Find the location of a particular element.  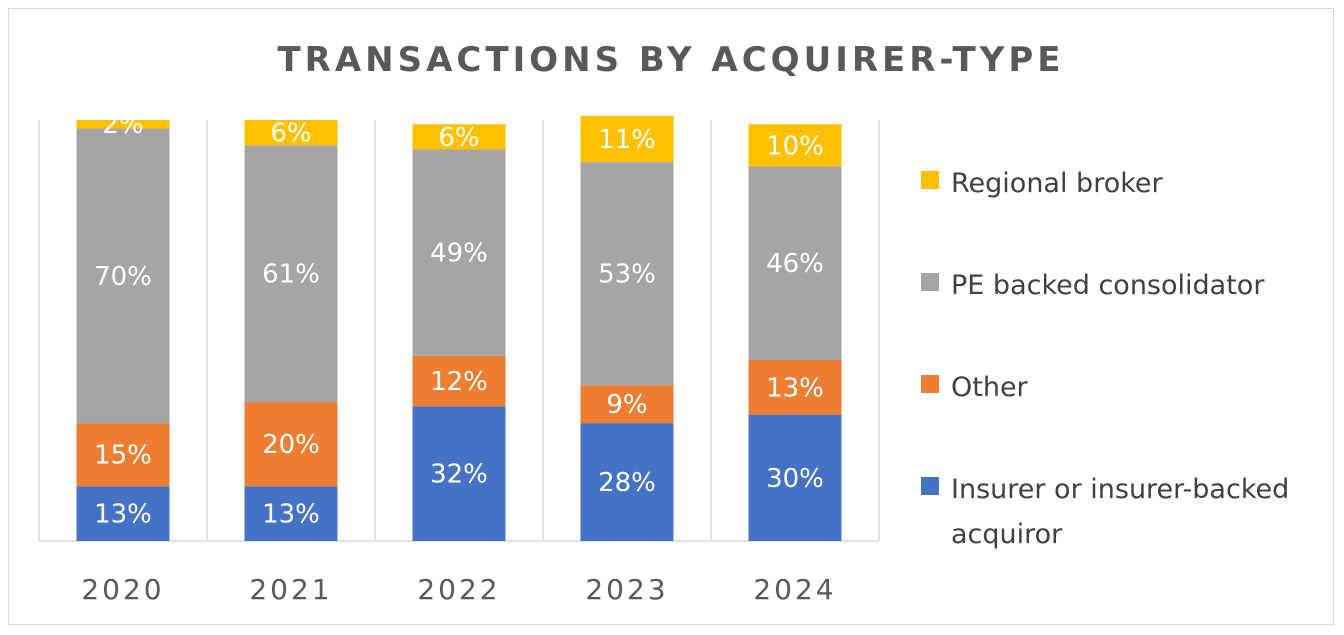

chart-title: TRANSACTIONS BY ACQUIRER-TYPE is located at coordinates (670, 60).